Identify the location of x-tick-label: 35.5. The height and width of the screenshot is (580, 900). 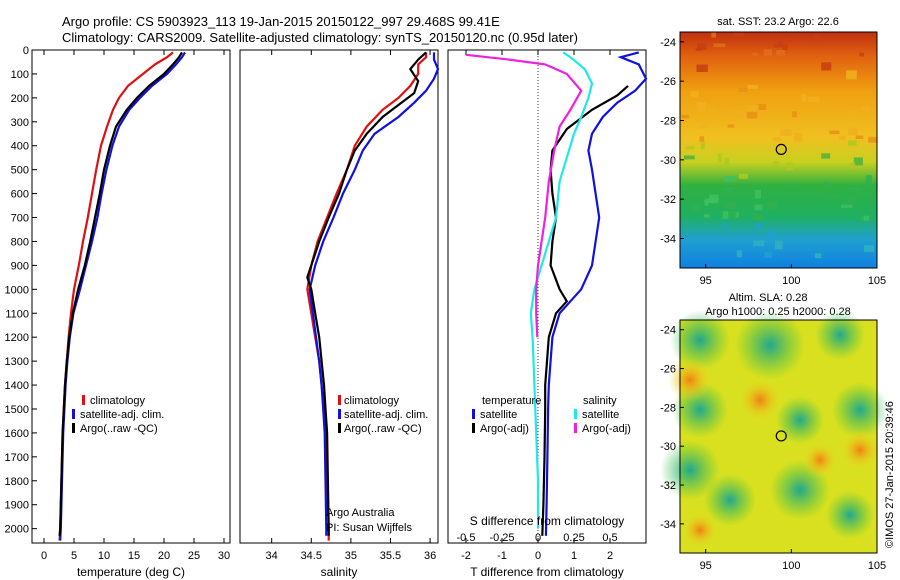
(390, 556).